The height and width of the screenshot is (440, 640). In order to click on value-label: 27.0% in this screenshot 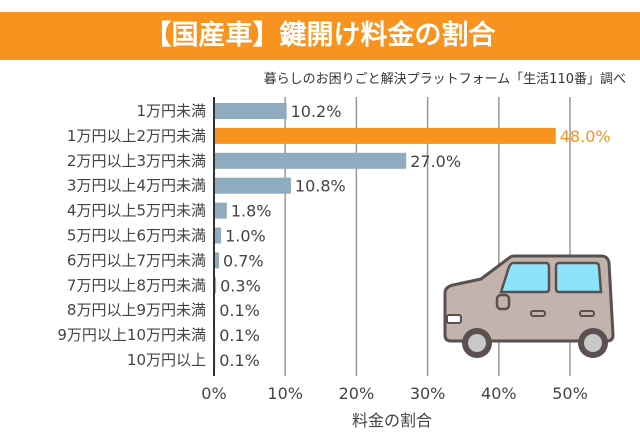, I will do `click(435, 161)`.